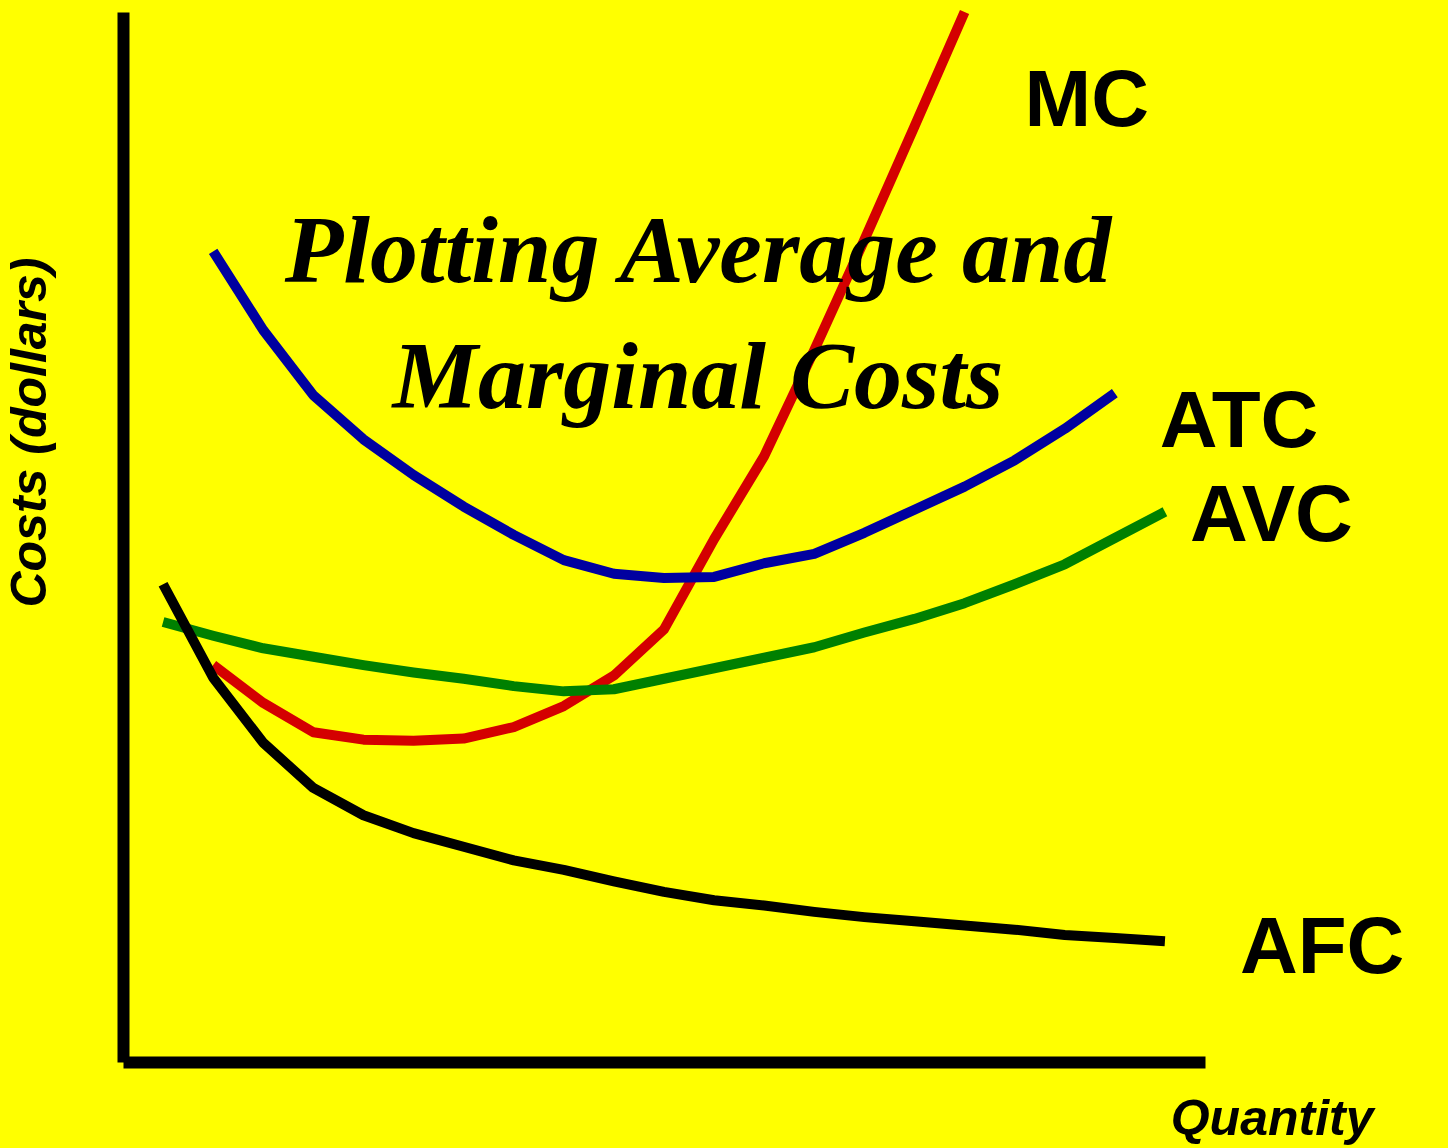  Describe the element at coordinates (1271, 513) in the screenshot. I see `series-label: AVC` at that location.